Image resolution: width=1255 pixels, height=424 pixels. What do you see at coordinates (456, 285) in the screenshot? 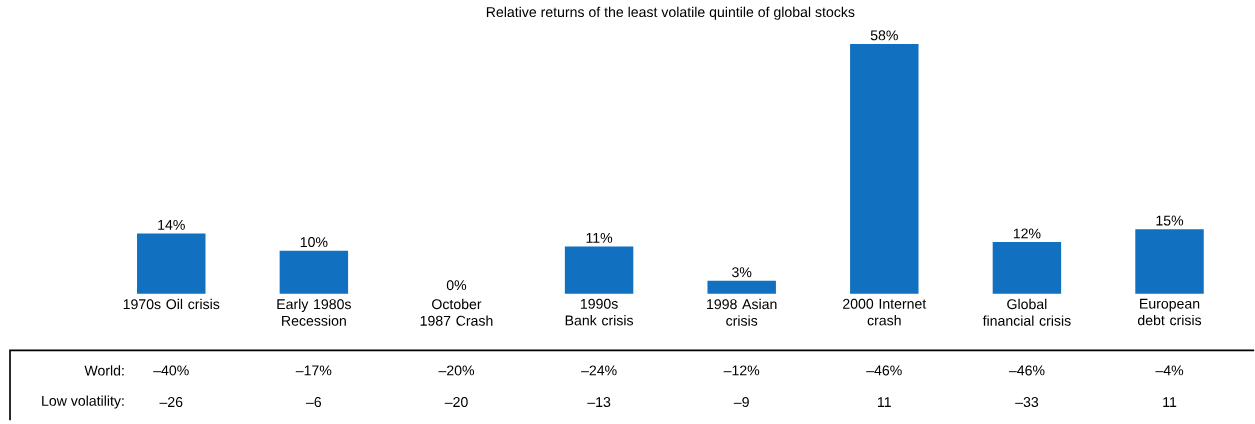
I see `data-label: 0%` at bounding box center [456, 285].